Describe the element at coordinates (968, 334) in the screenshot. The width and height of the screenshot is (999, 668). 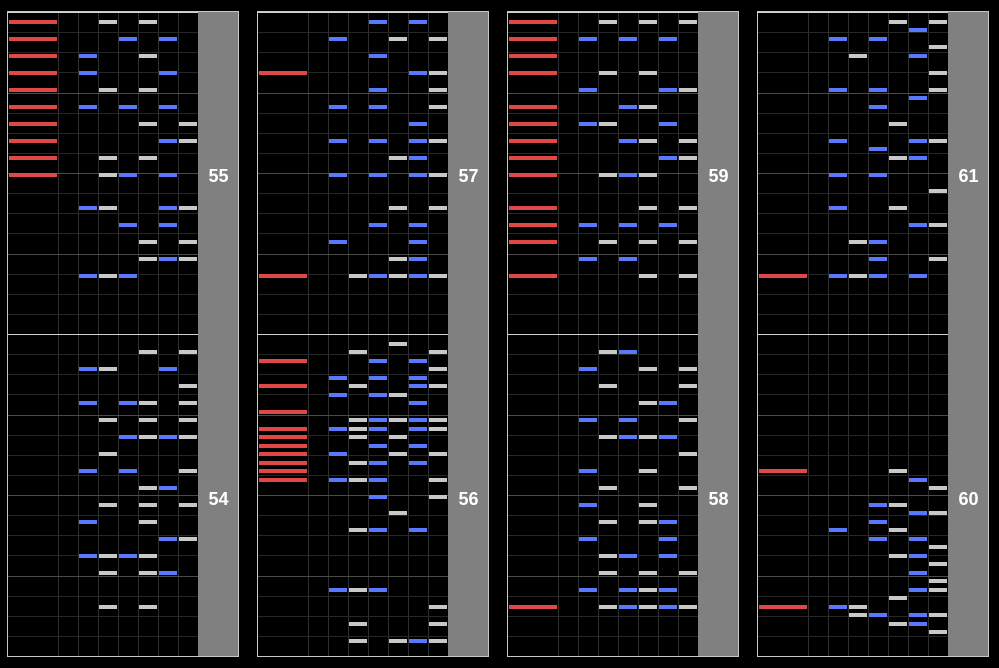
I see `measure-gutter` at that location.